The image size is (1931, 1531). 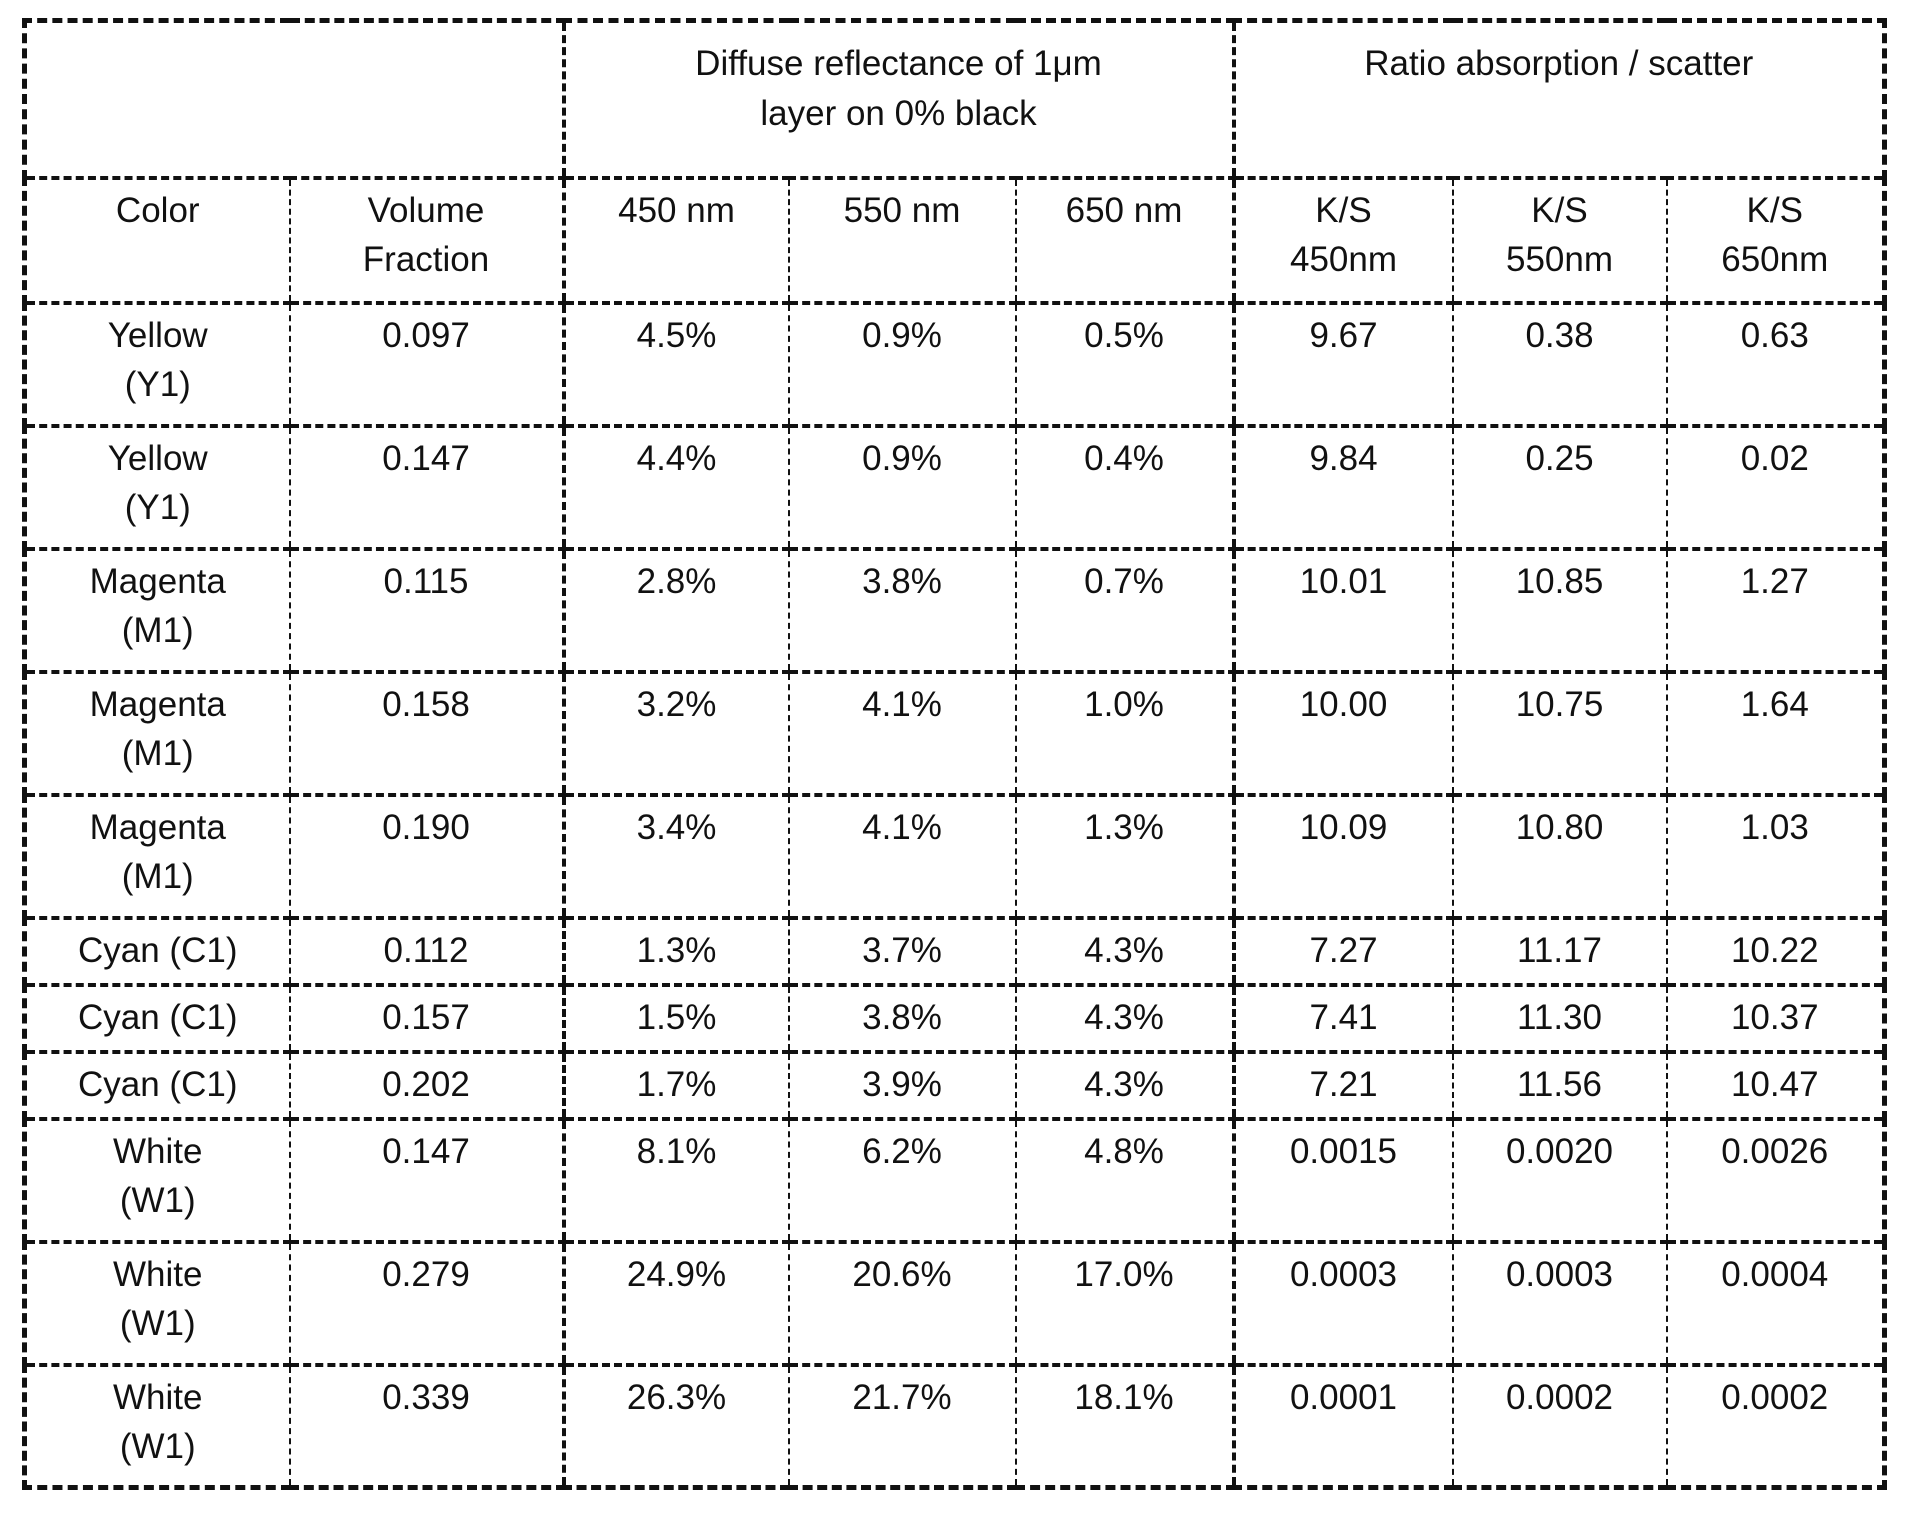 I want to click on group-header-ratio-absorption-scatter: Ratio absorption / scatter, so click(x=1558, y=99).